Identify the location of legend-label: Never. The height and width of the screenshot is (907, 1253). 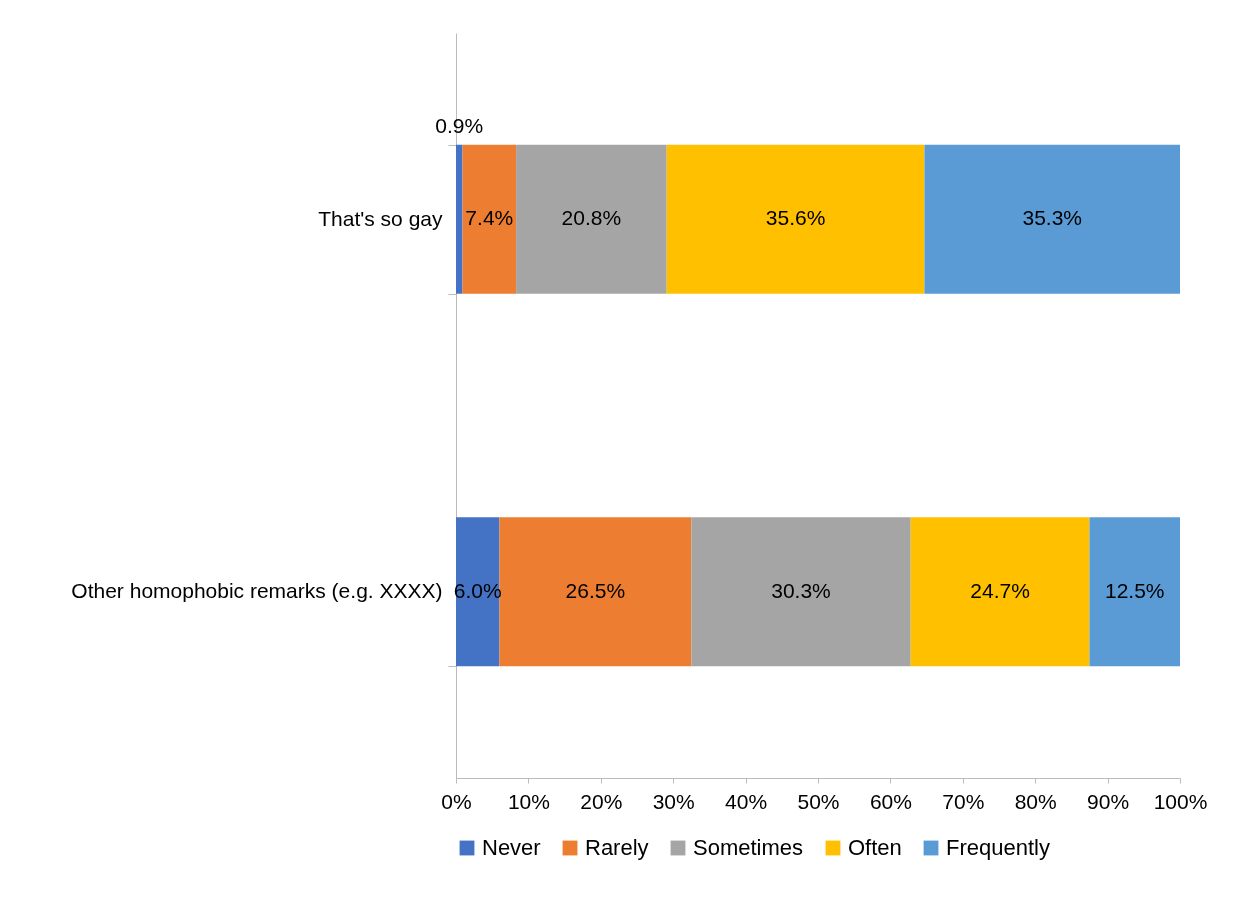
(511, 847).